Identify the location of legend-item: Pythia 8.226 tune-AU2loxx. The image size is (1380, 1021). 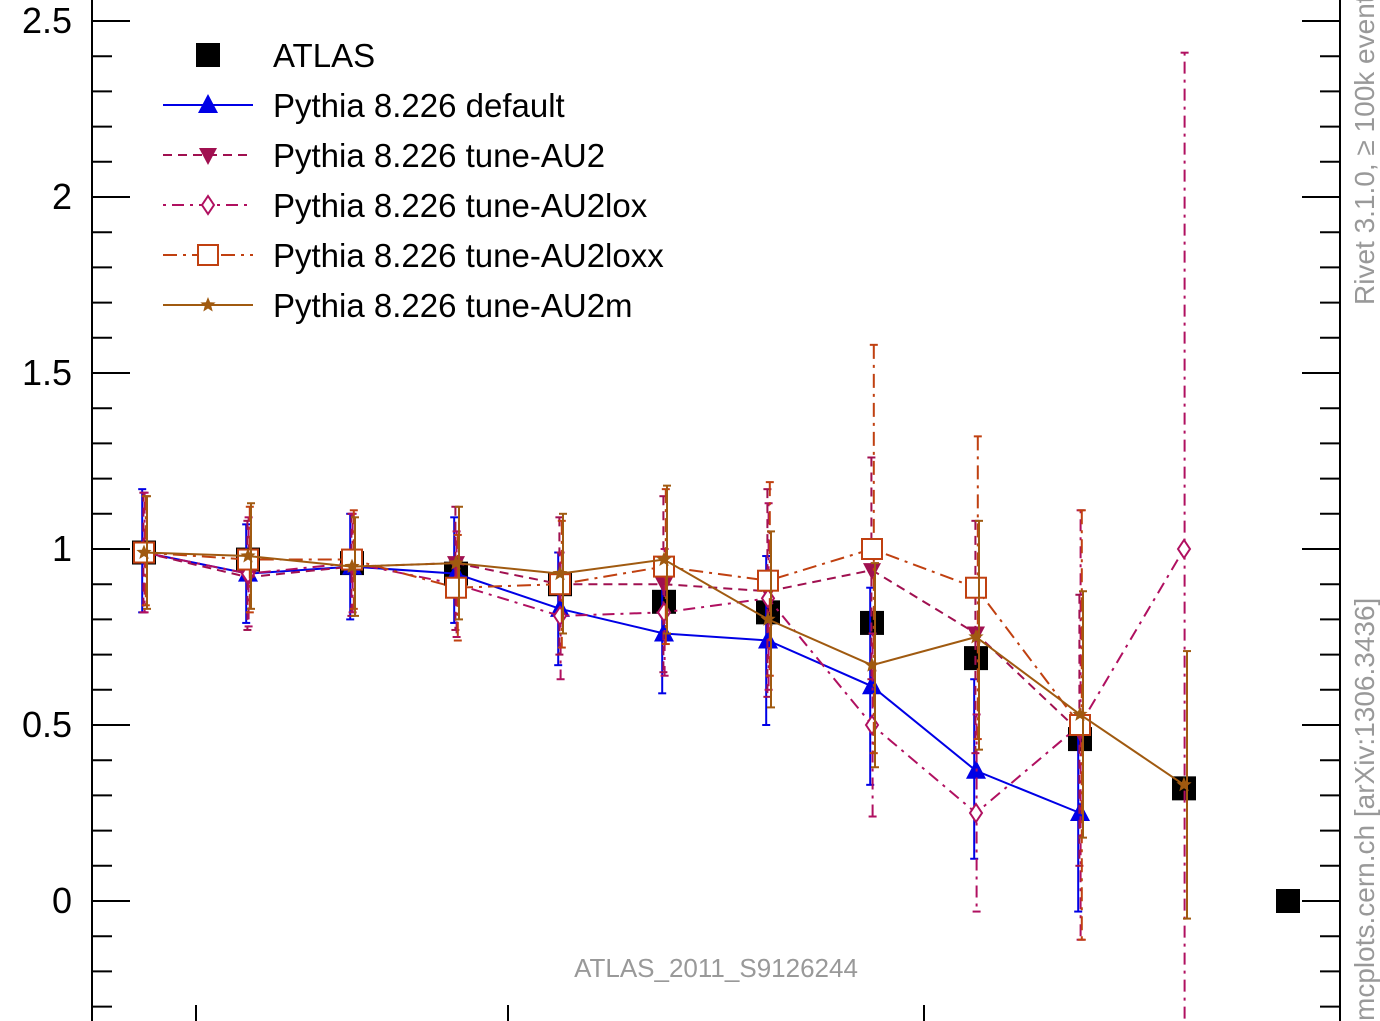
(413, 255).